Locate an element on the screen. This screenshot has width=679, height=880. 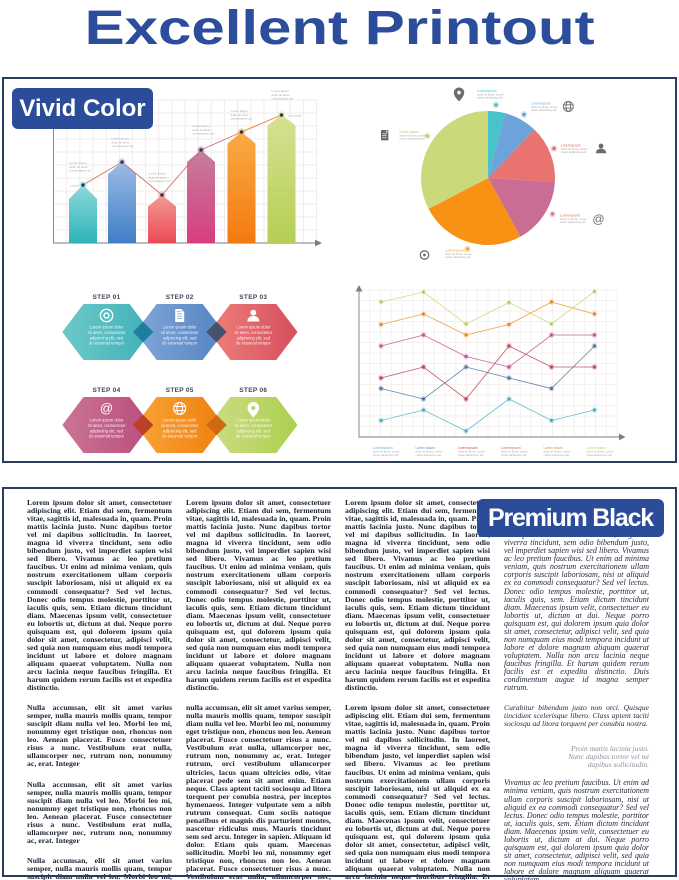
svg-text: Lorem is located at coordinates (74, 186).